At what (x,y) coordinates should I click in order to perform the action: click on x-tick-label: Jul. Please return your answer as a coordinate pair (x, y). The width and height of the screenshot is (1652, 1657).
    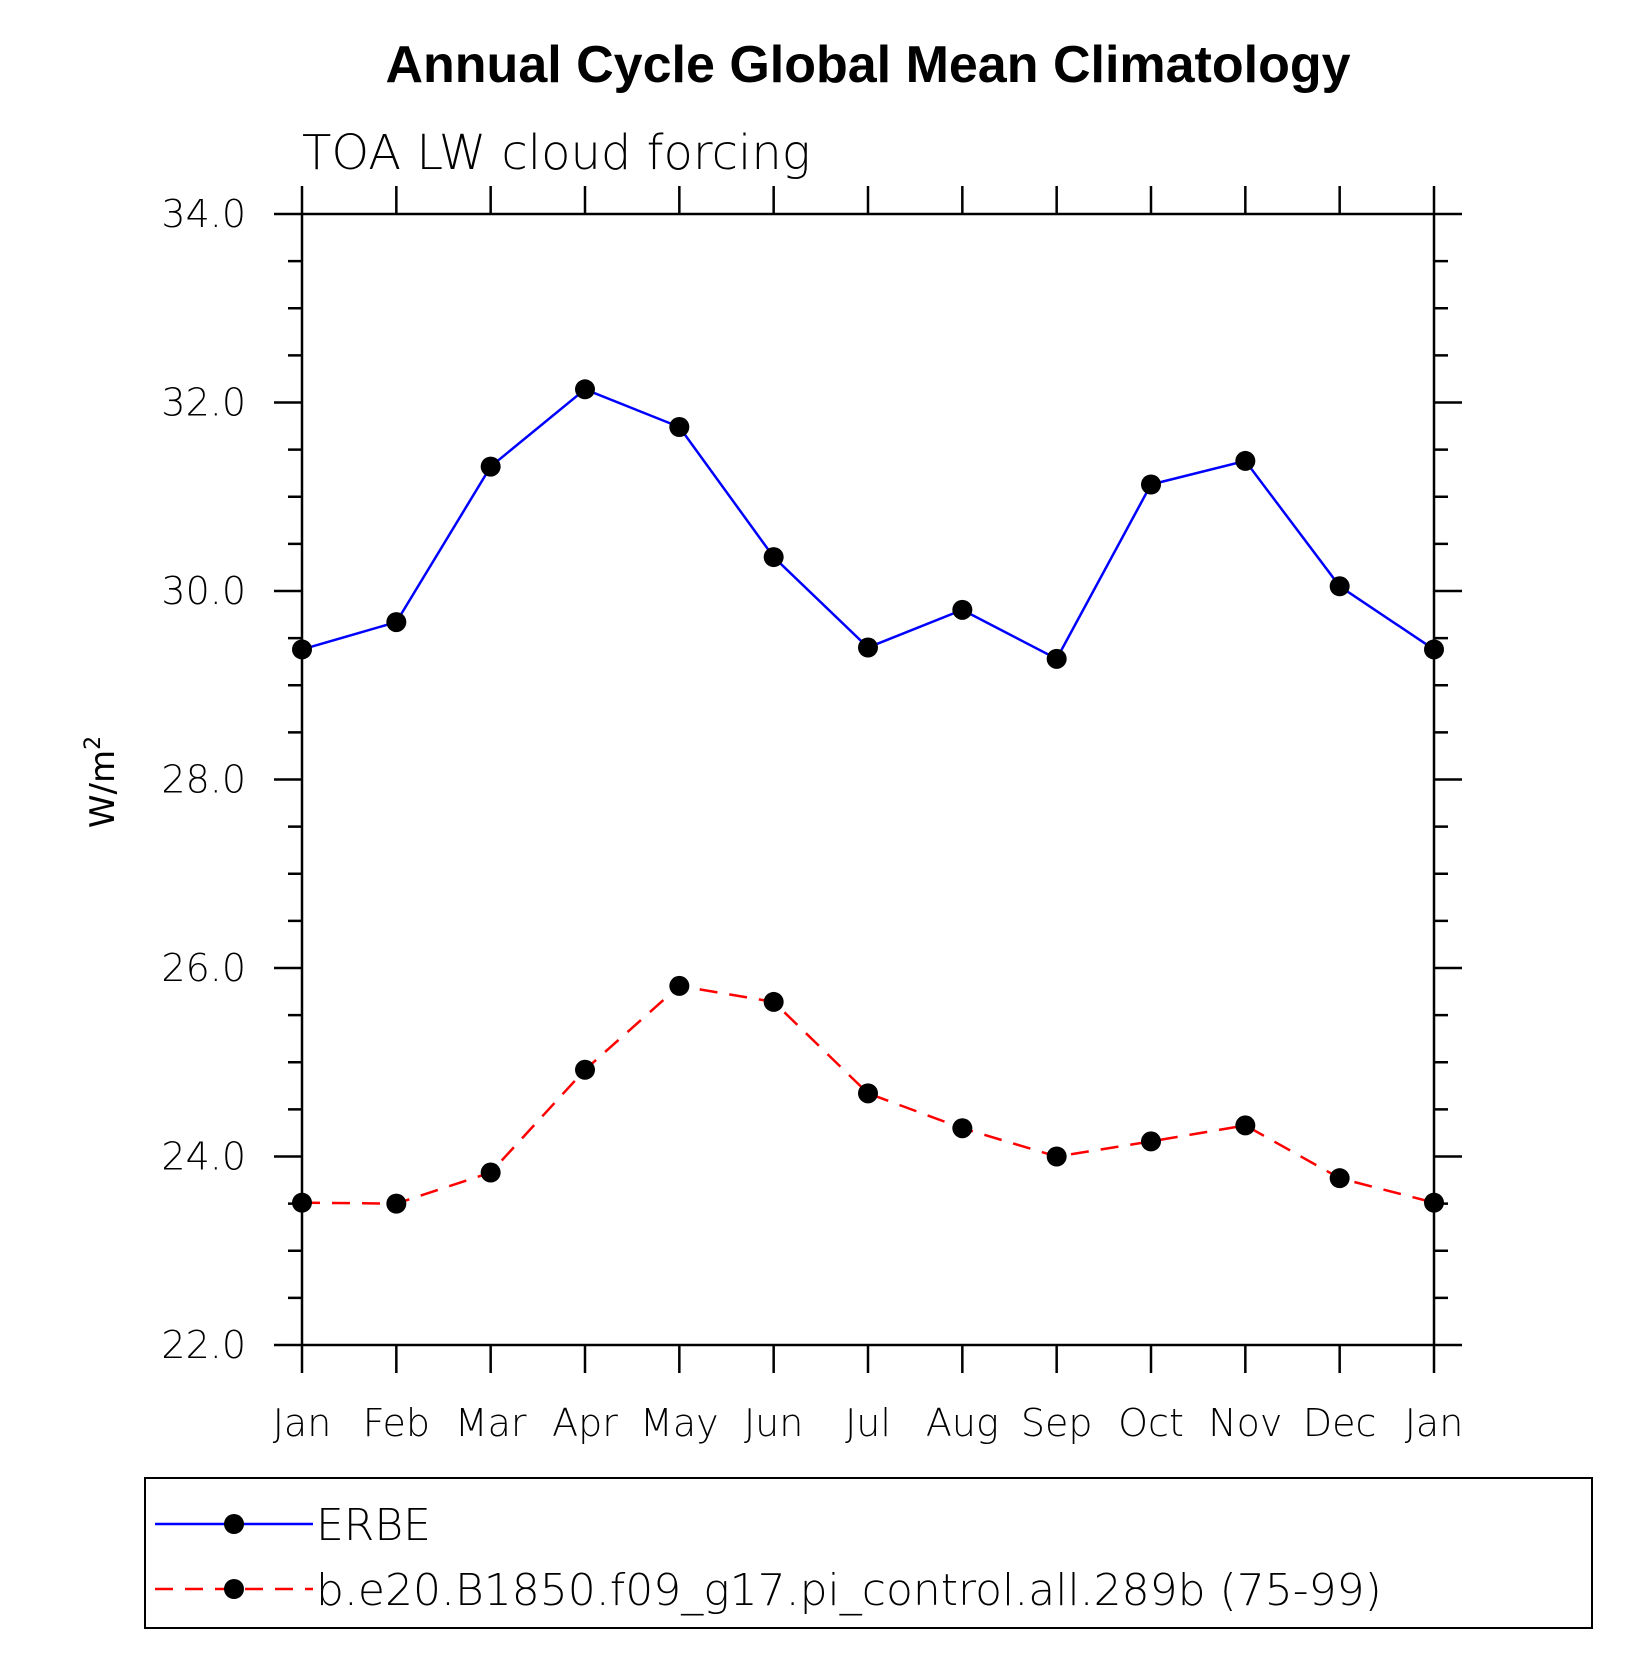
    Looking at the image, I should click on (868, 1423).